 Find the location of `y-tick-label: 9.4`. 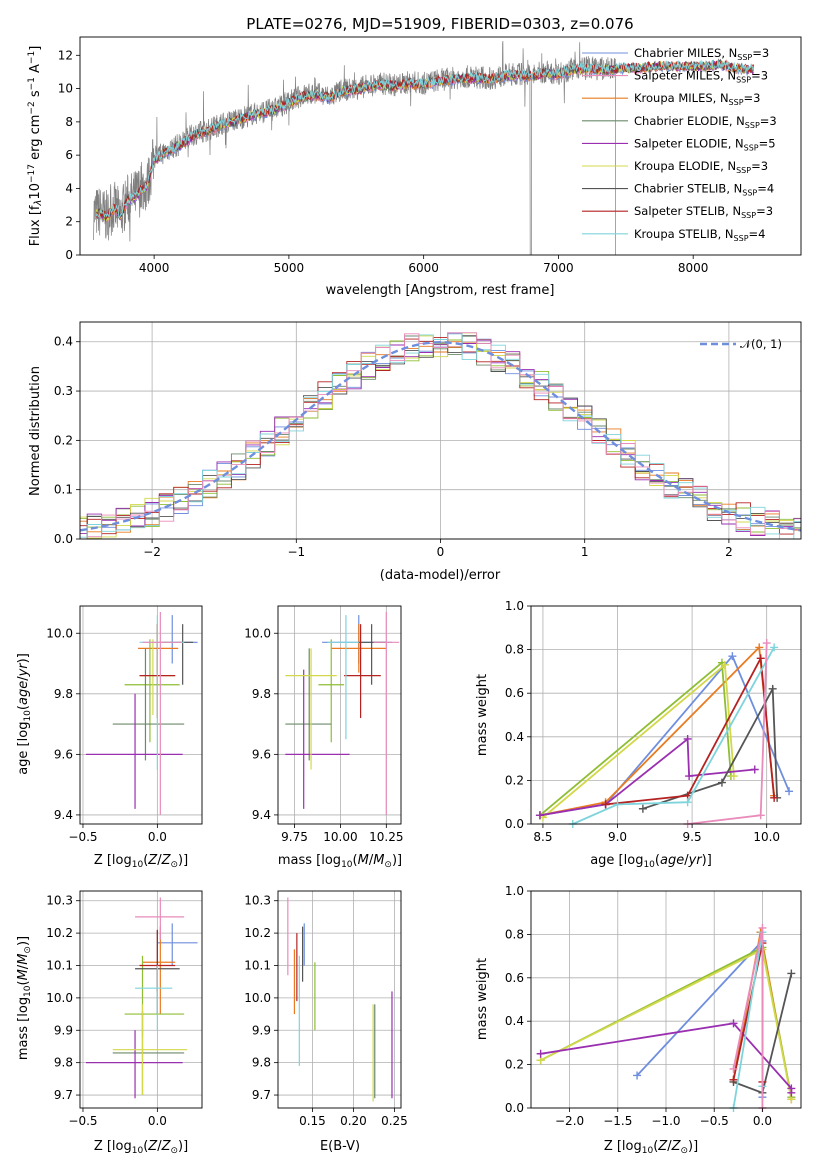

y-tick-label: 9.4 is located at coordinates (261, 815).